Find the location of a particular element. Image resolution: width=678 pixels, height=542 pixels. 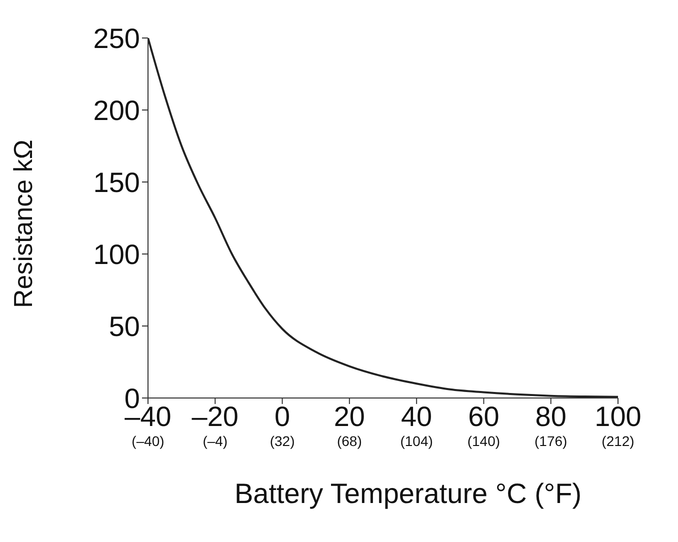

x2-tick-label: (176) is located at coordinates (551, 441).